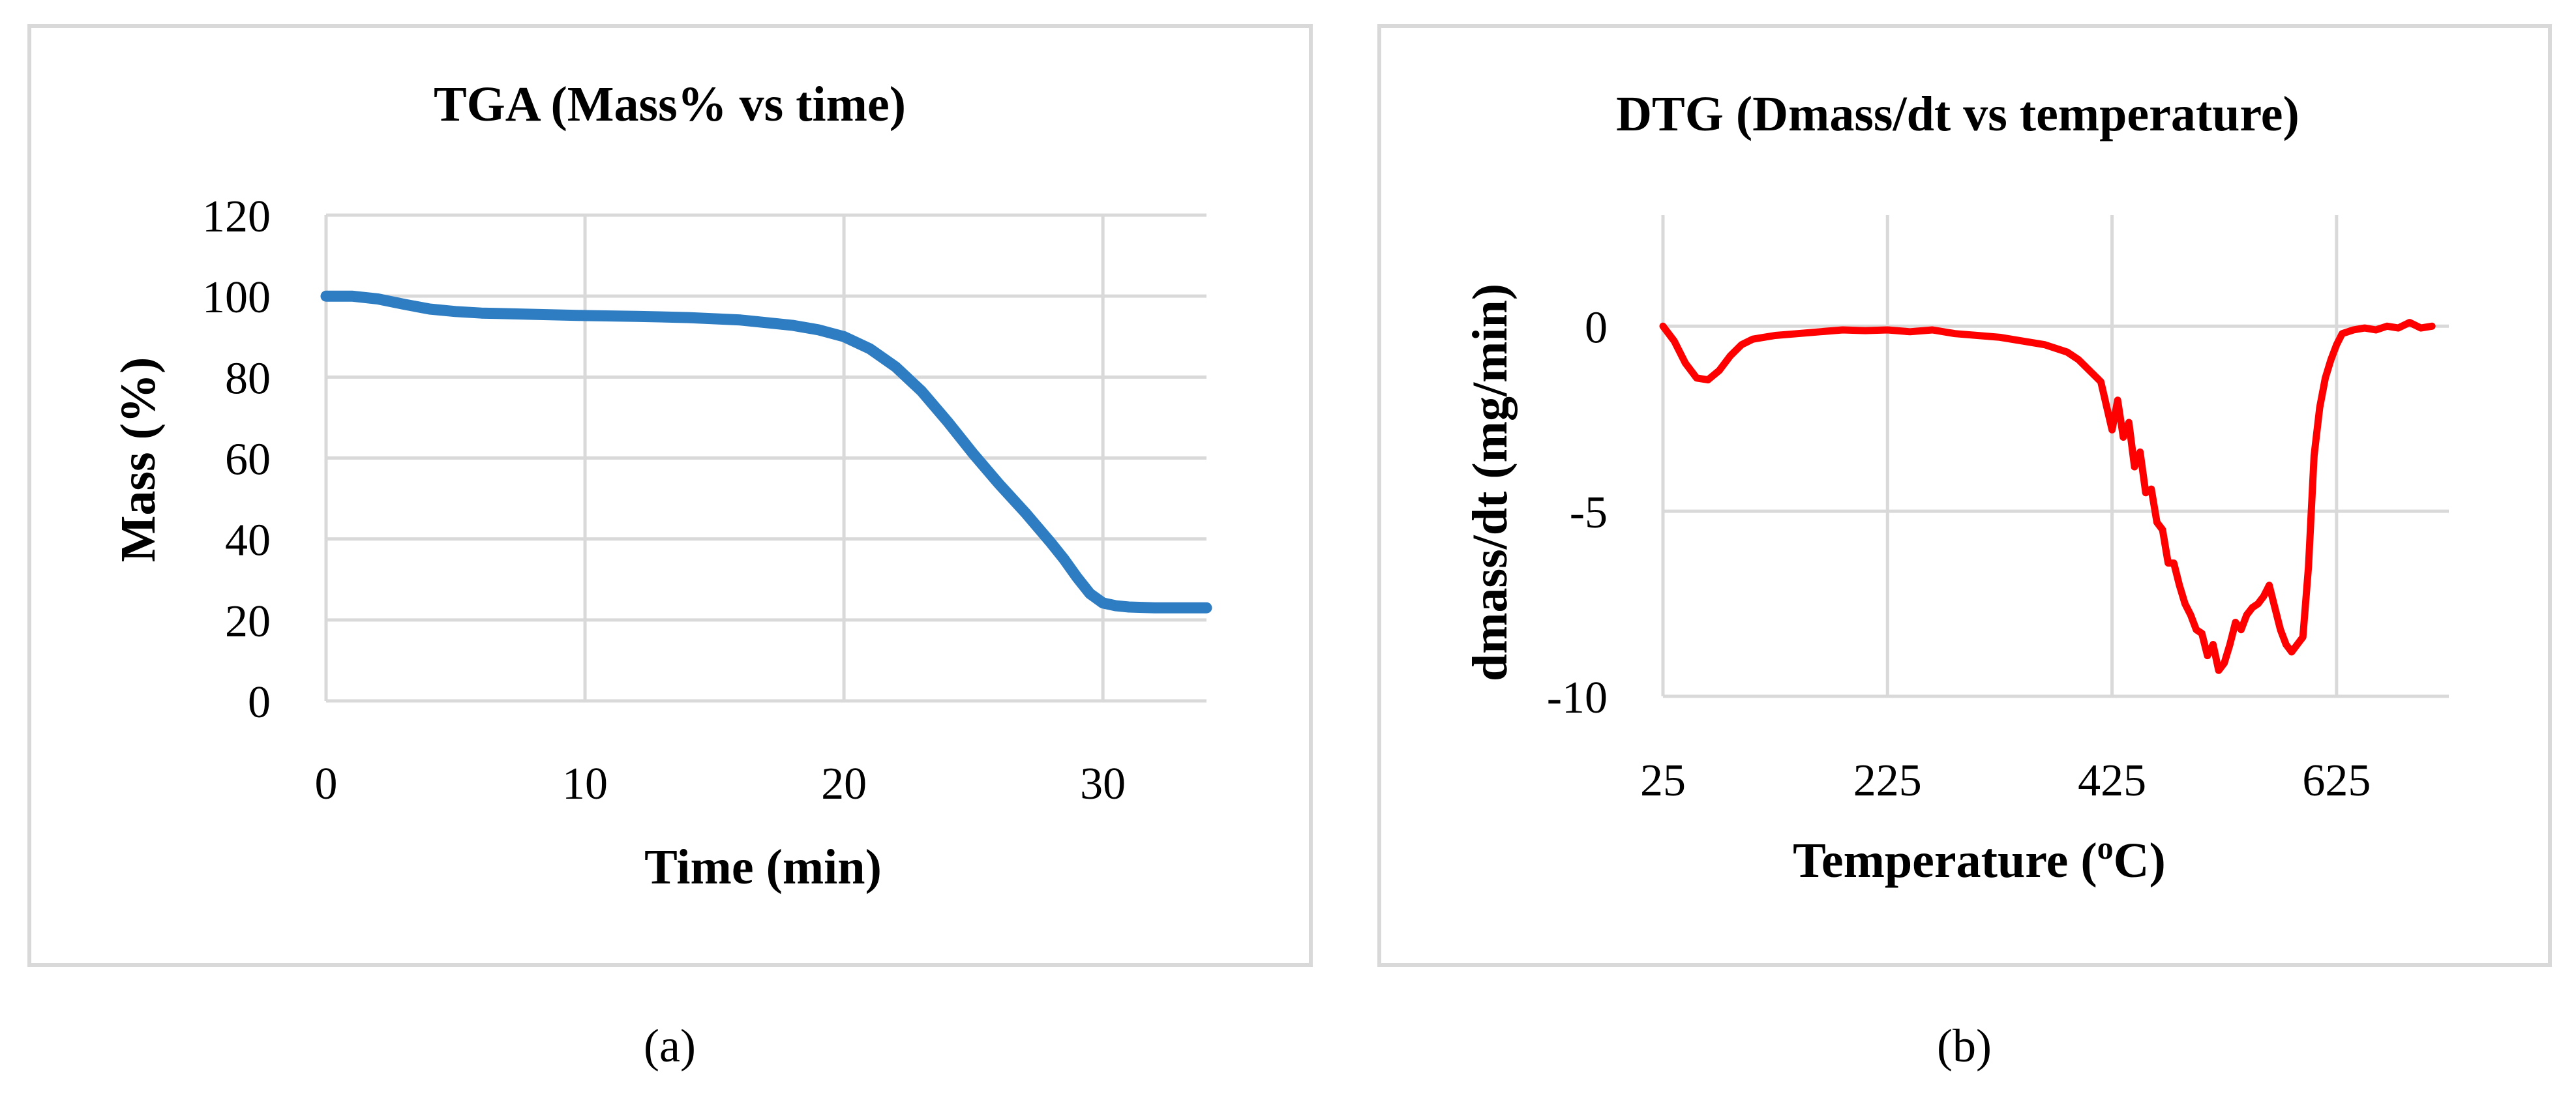  I want to click on panel-b-x-tick-label: 25, so click(1663, 781).